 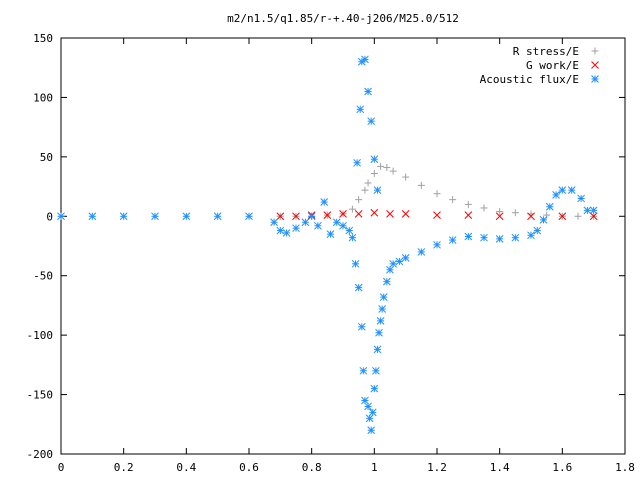 I want to click on chart-title: m2/n1.5/q1.85/r-+.40-j206/M25.0/512, so click(x=343, y=18).